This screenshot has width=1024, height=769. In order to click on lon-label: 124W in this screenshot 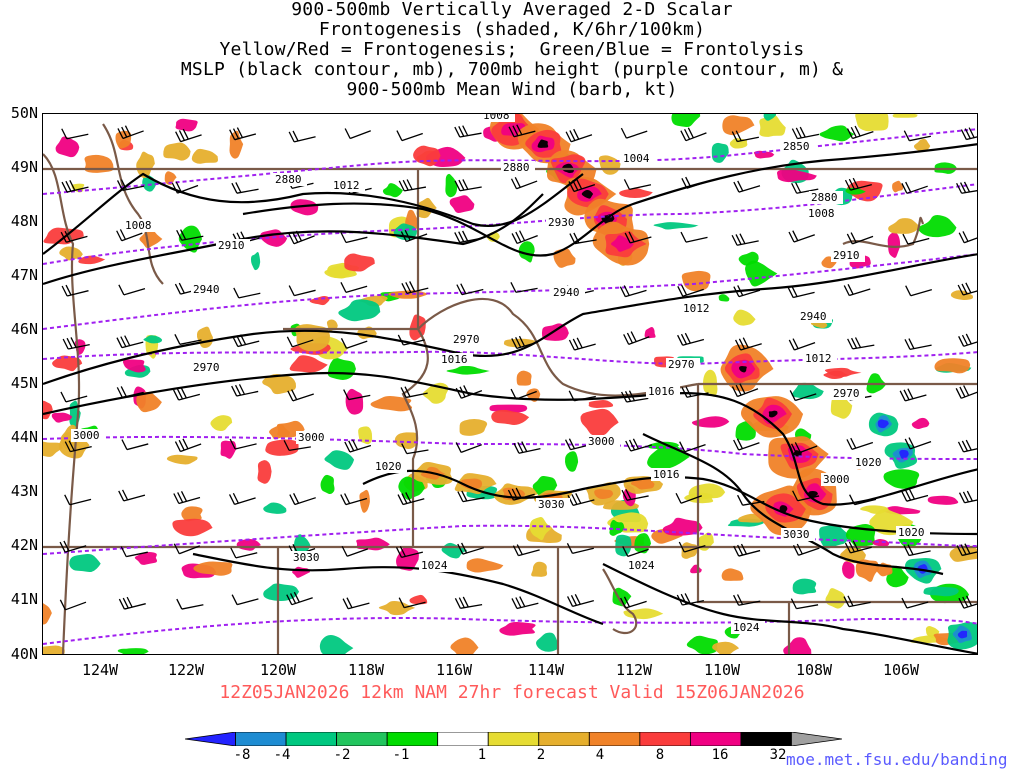, I will do `click(100, 670)`.